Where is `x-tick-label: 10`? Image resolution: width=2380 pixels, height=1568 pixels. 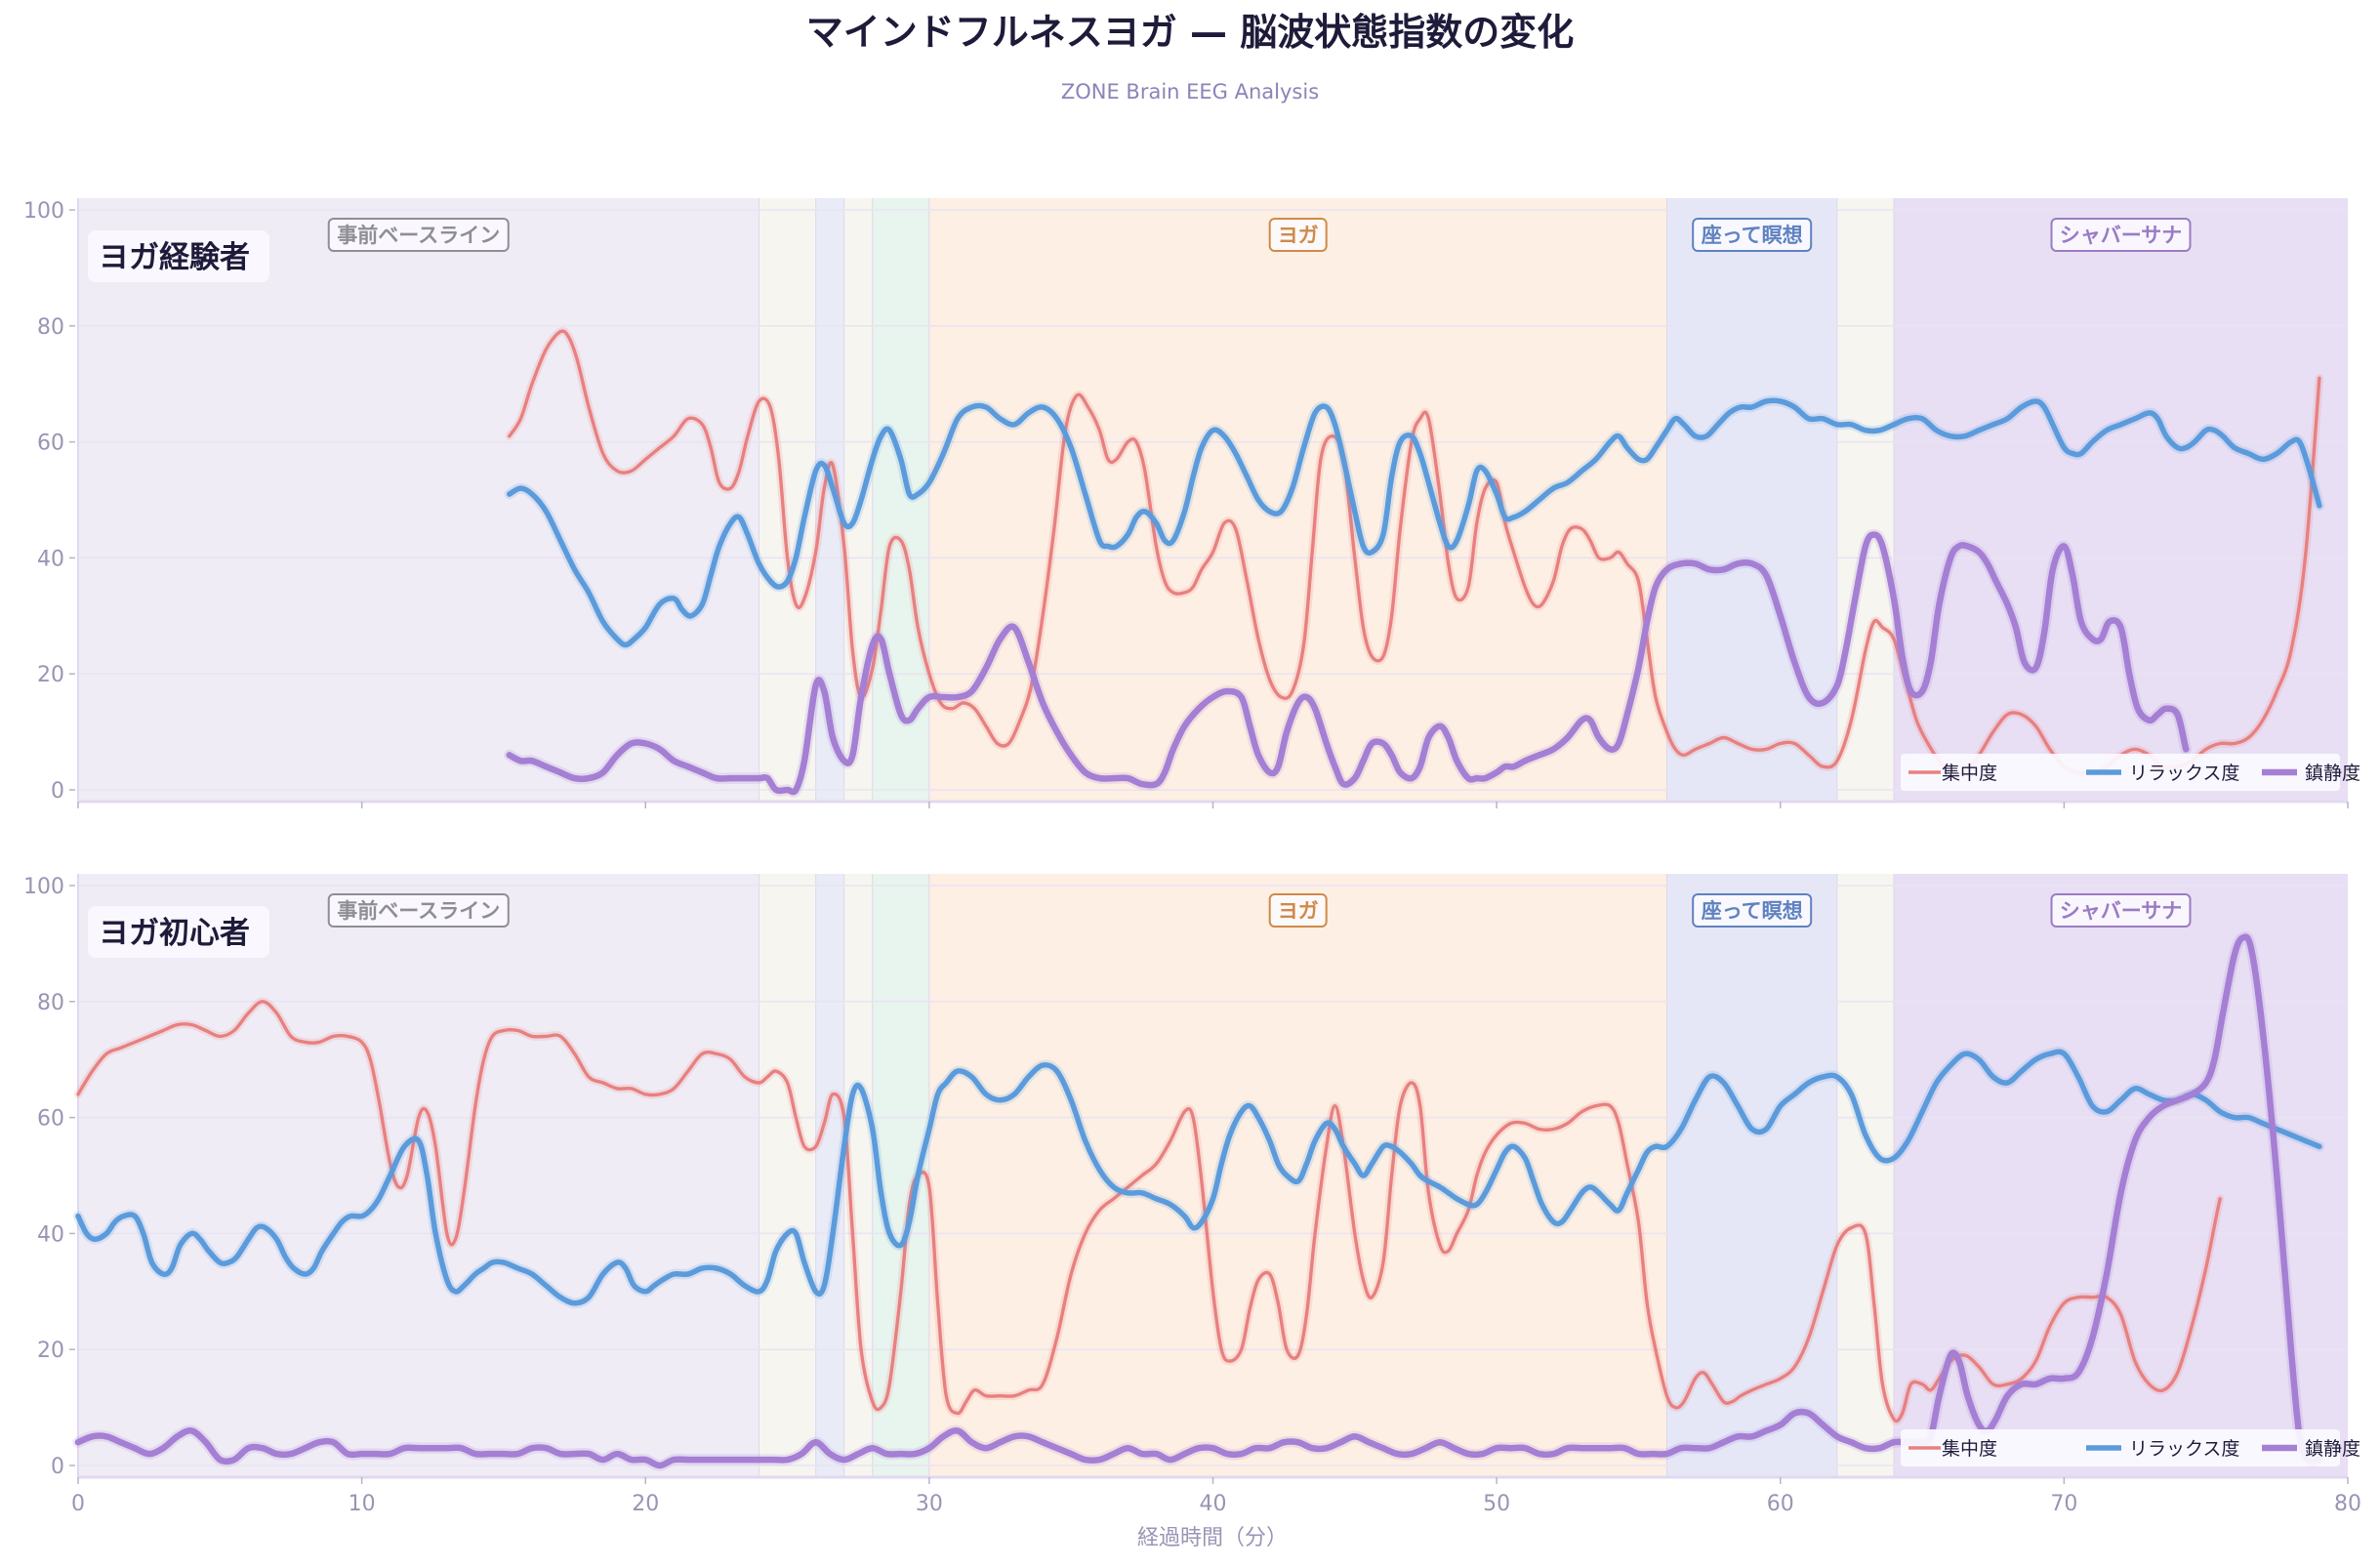 x-tick-label: 10 is located at coordinates (362, 1504).